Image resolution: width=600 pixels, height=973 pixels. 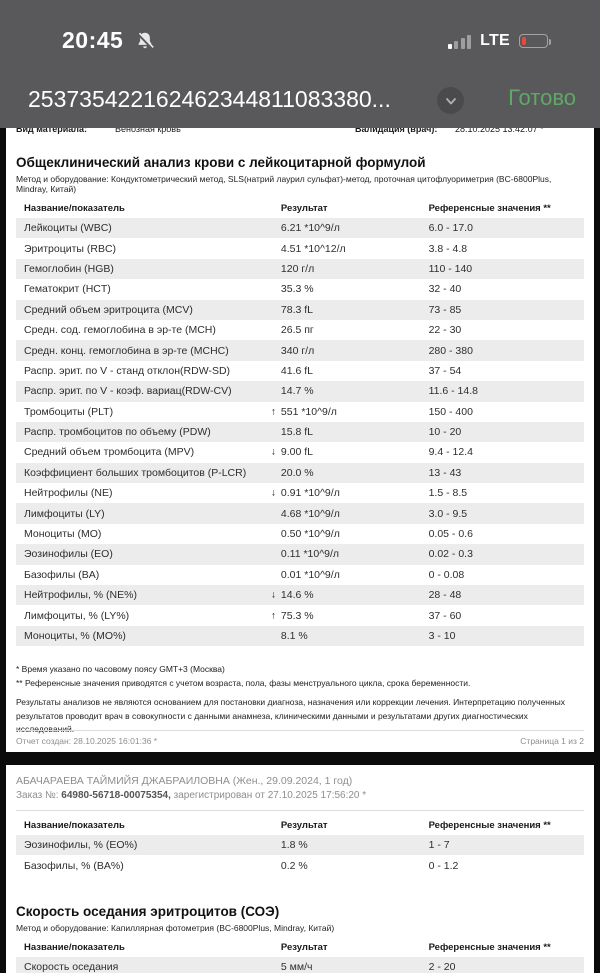 What do you see at coordinates (297, 472) in the screenshot?
I see `result-cell: 20.0 %` at bounding box center [297, 472].